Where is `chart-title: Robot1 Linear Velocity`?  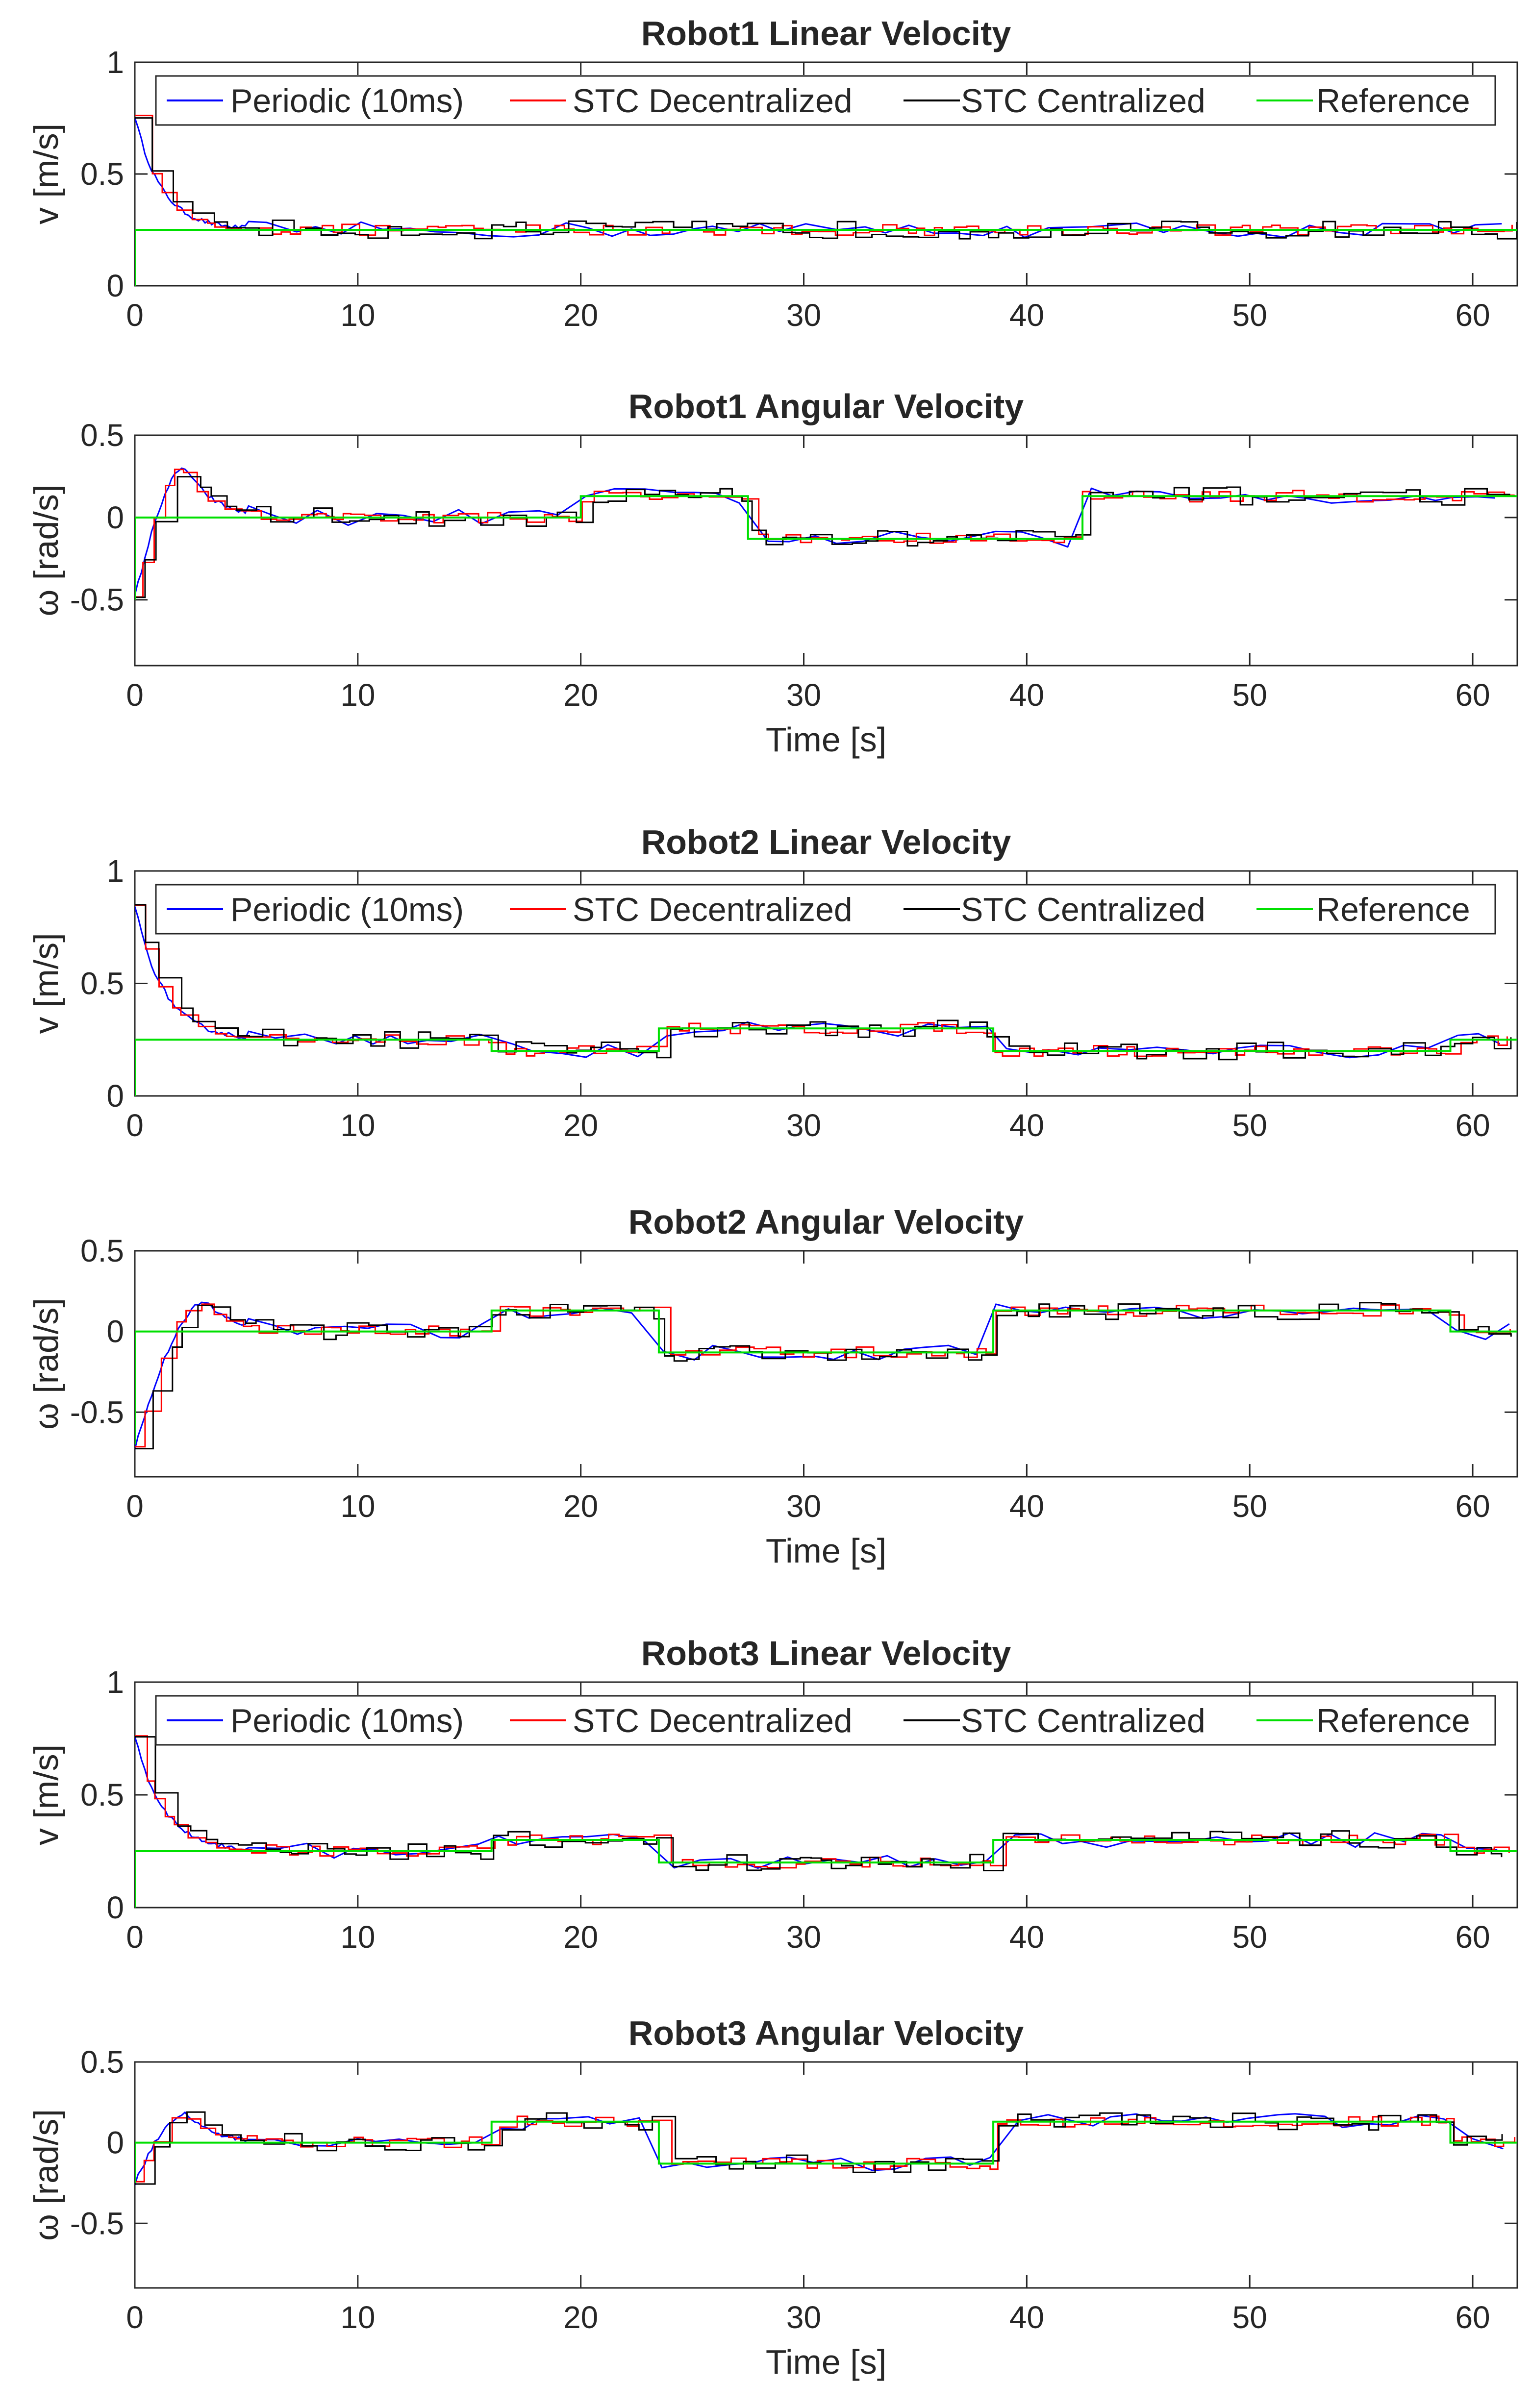
chart-title: Robot1 Linear Velocity is located at coordinates (826, 33).